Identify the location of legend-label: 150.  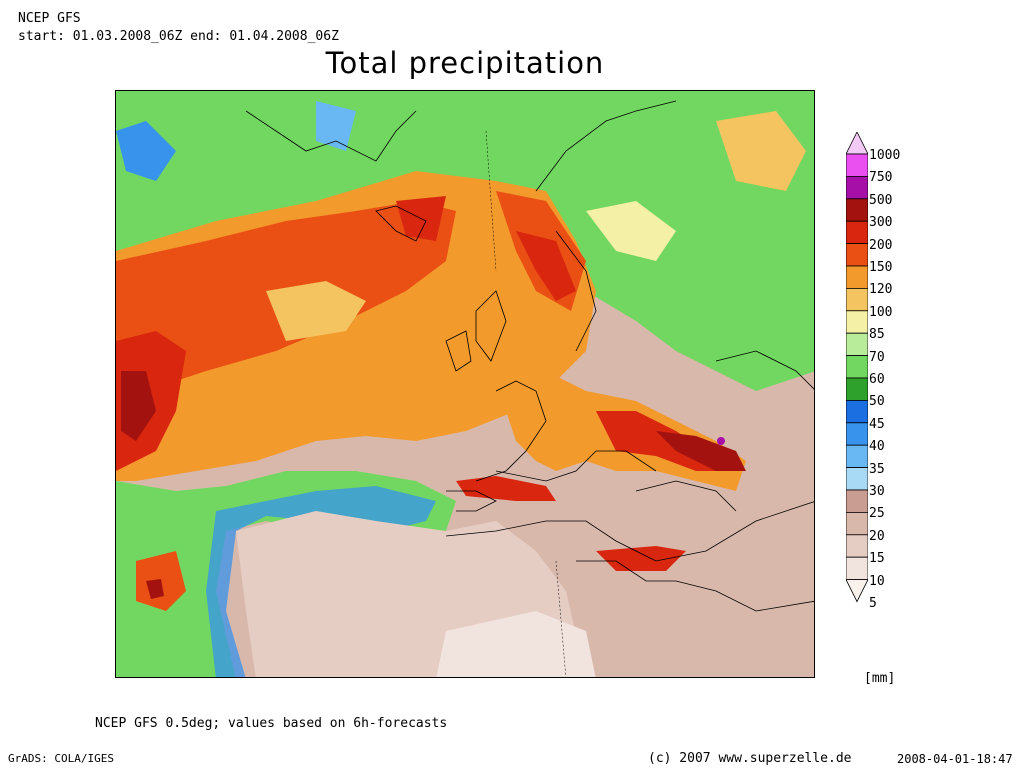
(881, 267).